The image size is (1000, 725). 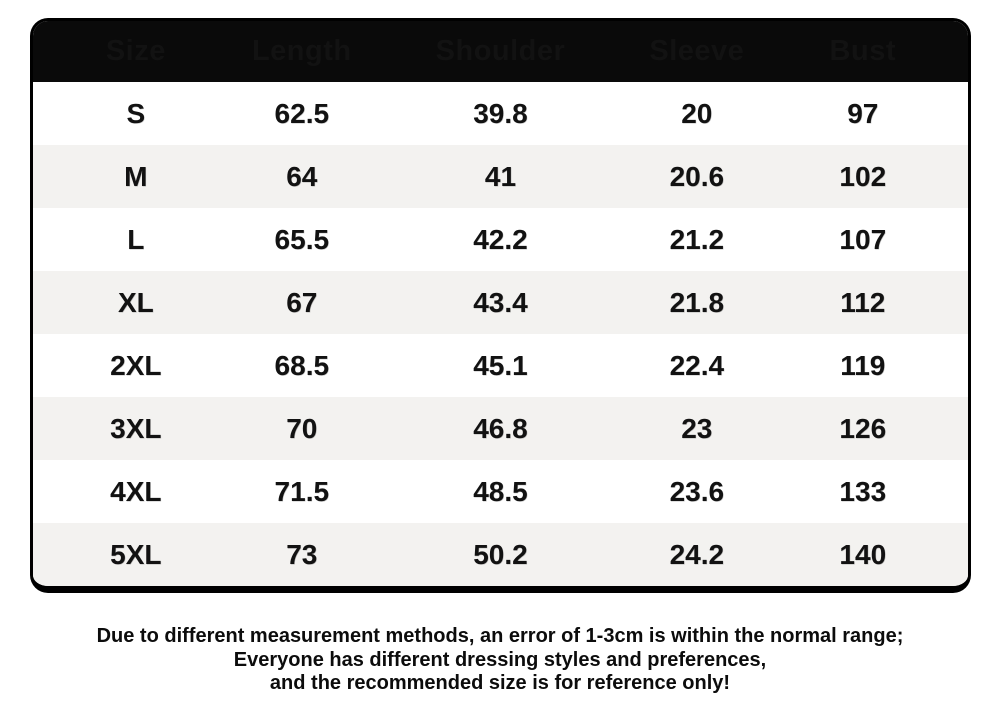 I want to click on table-cell-sleeve: 24.2, so click(x=697, y=554).